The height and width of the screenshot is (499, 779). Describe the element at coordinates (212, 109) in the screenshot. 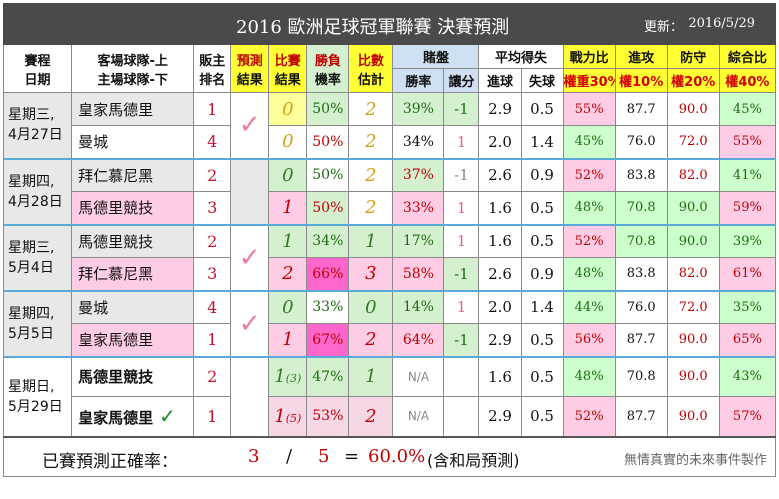

I see `rank-value: 1` at that location.